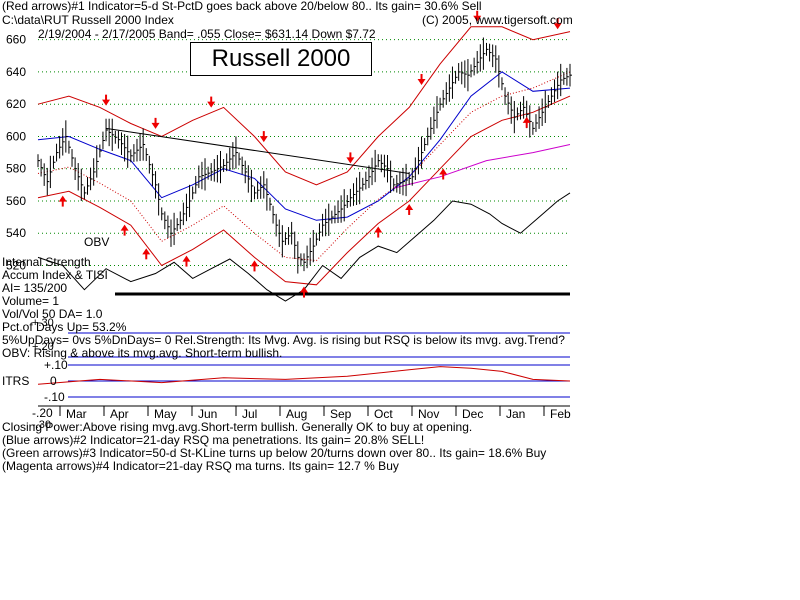 This screenshot has width=800, height=600. I want to click on x-tick-Aug: Aug, so click(296, 414).